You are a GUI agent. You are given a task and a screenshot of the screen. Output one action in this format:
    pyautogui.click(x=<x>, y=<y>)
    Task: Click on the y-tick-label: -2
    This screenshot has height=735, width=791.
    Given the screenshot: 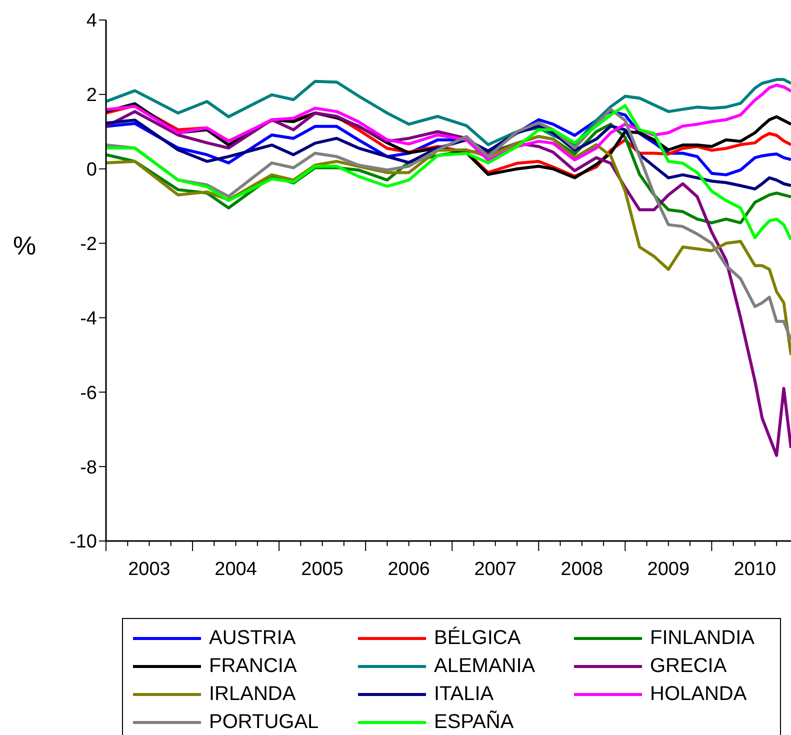 What is the action you would take?
    pyautogui.click(x=88, y=245)
    